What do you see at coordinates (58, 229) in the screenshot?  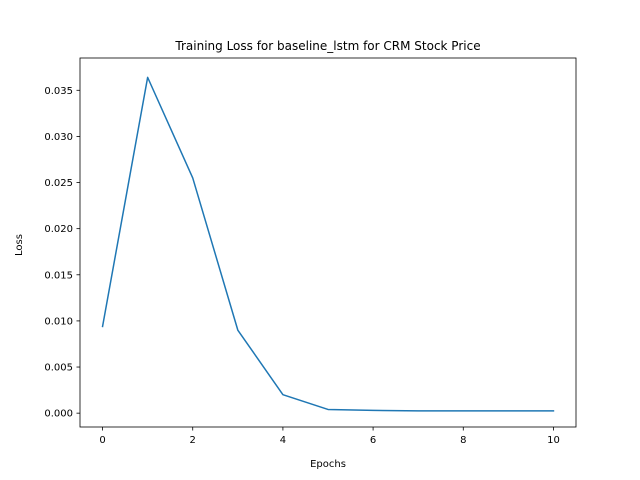 I see `y-tick-label: 0.020` at bounding box center [58, 229].